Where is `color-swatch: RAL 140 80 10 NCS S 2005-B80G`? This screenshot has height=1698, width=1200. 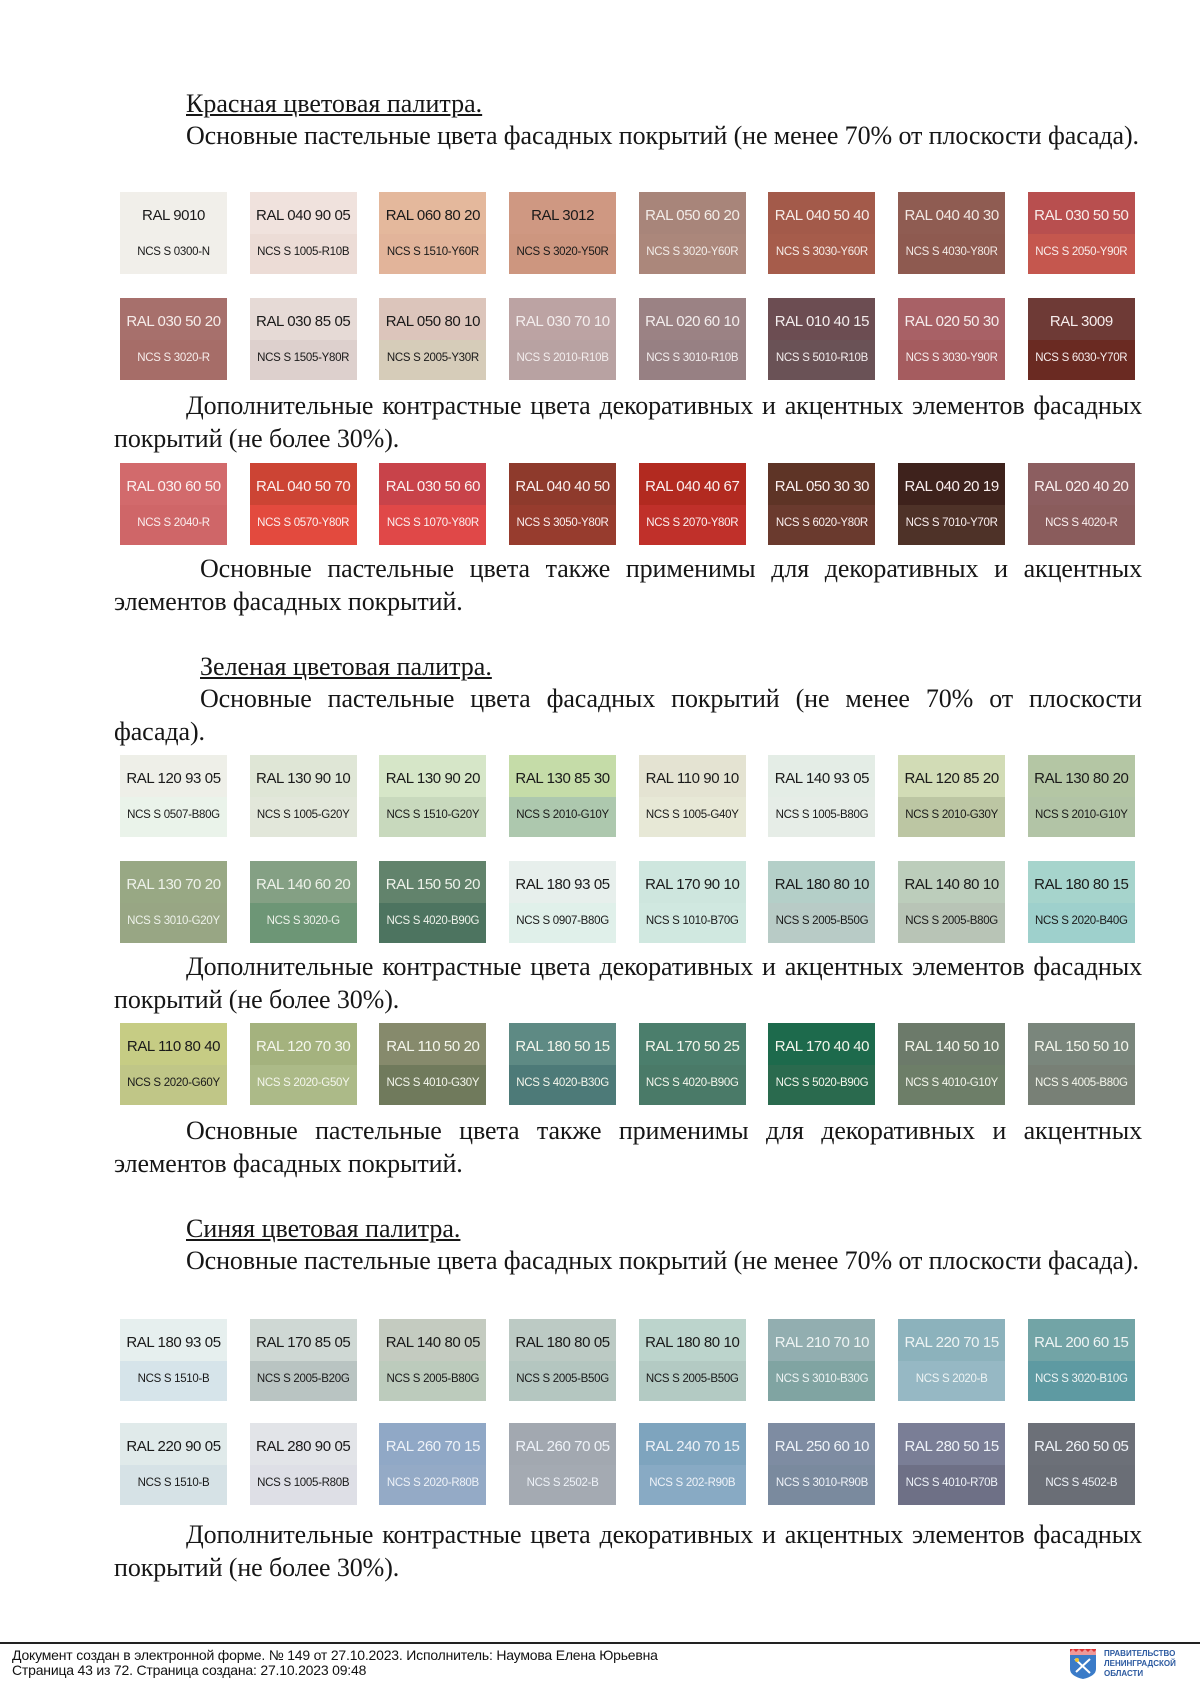
color-swatch: RAL 140 80 10 NCS S 2005-B80G is located at coordinates (952, 902).